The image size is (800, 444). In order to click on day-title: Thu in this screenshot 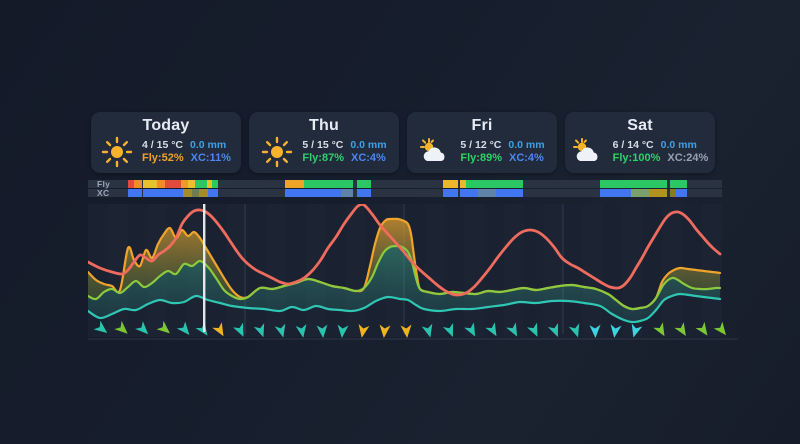, I will do `click(324, 125)`.